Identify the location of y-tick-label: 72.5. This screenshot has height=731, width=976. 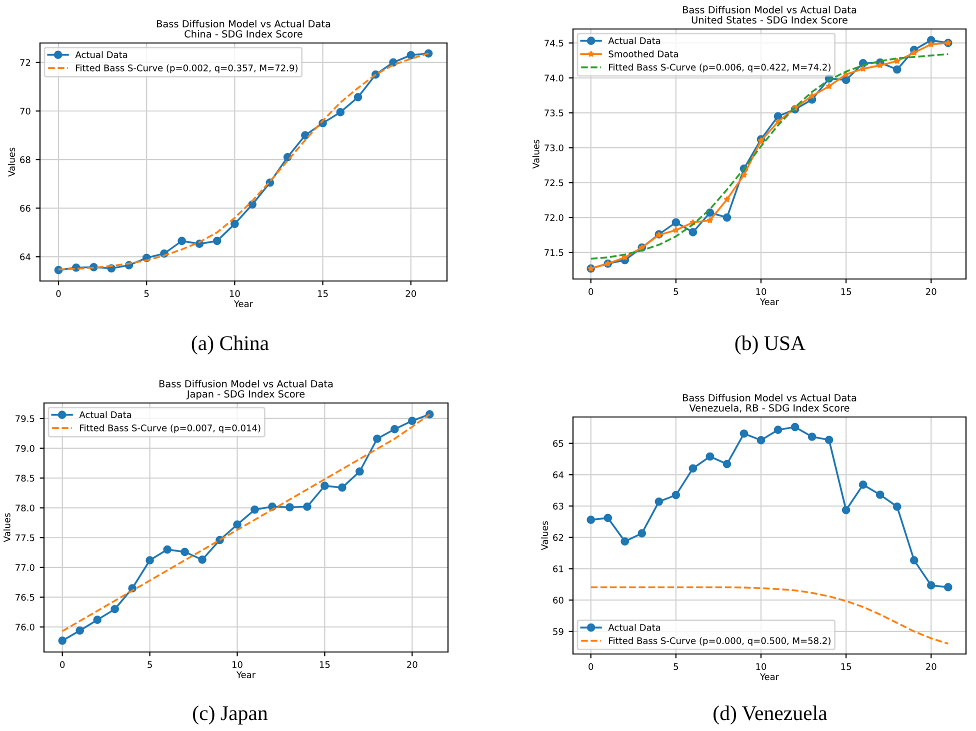
(554, 182).